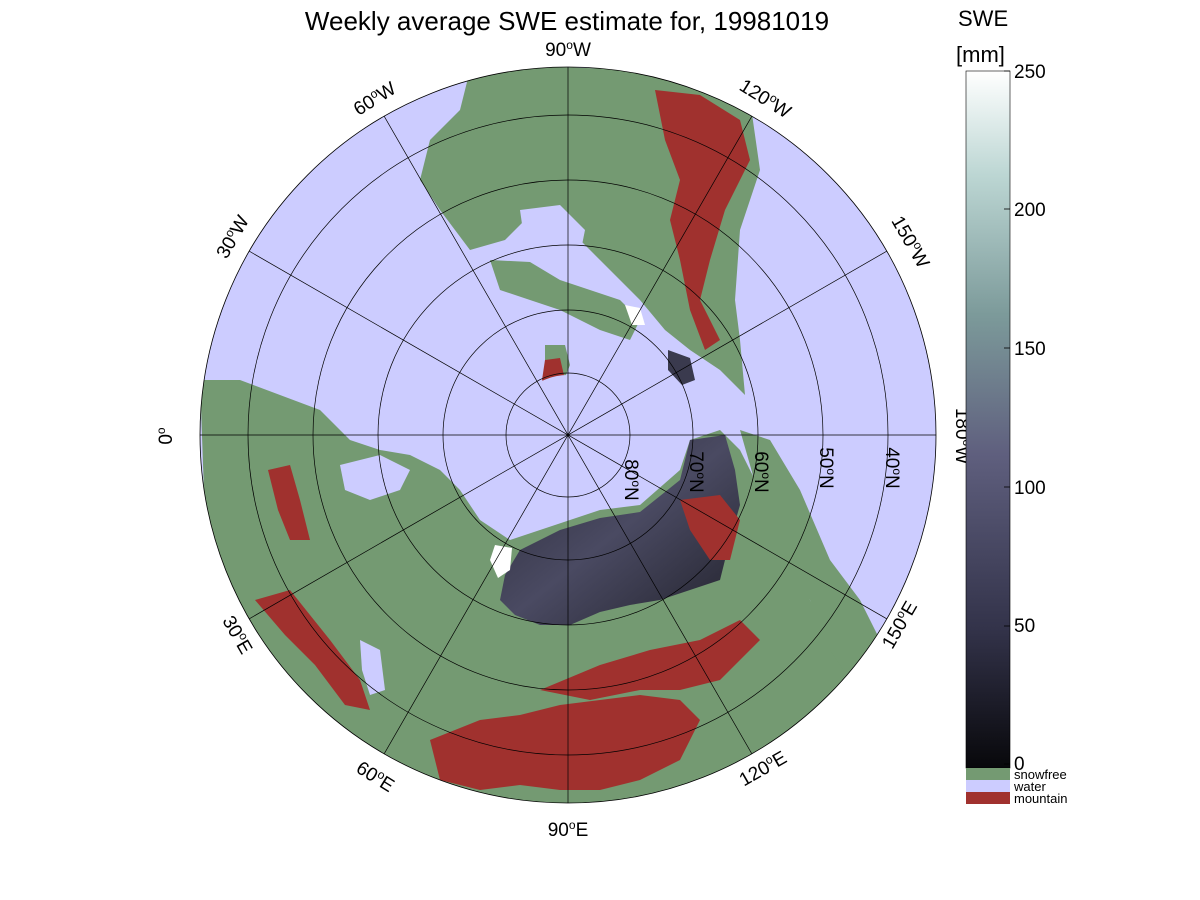  What do you see at coordinates (620, 530) in the screenshot?
I see `snow-cover-siberia` at bounding box center [620, 530].